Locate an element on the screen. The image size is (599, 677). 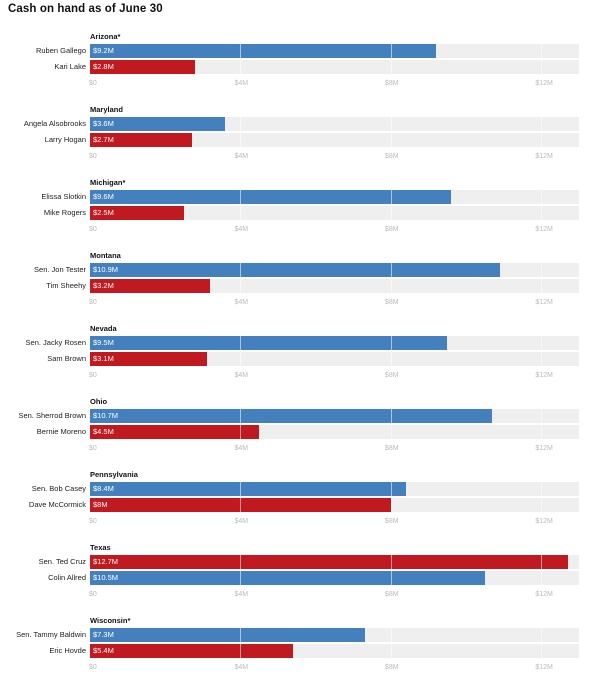
bar-track: $3.2M is located at coordinates (334, 286).